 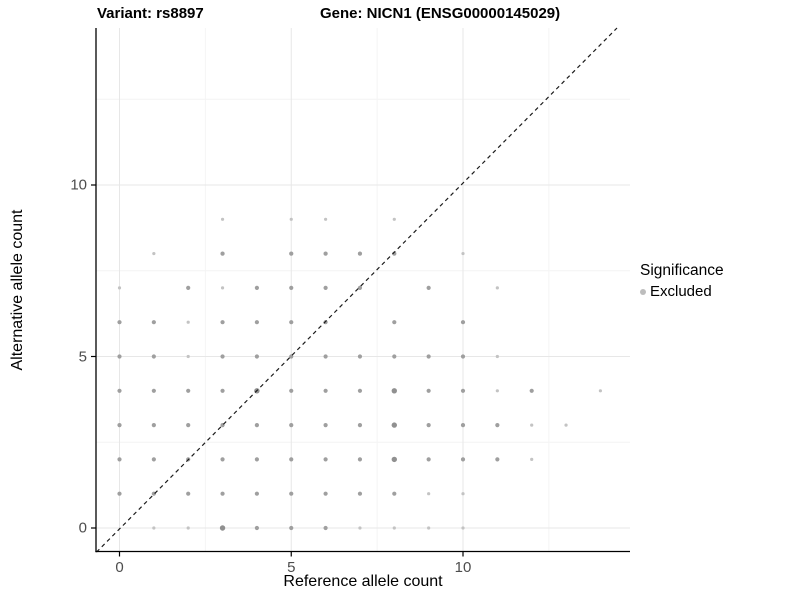 I want to click on x-tick-label: 10, so click(x=463, y=567).